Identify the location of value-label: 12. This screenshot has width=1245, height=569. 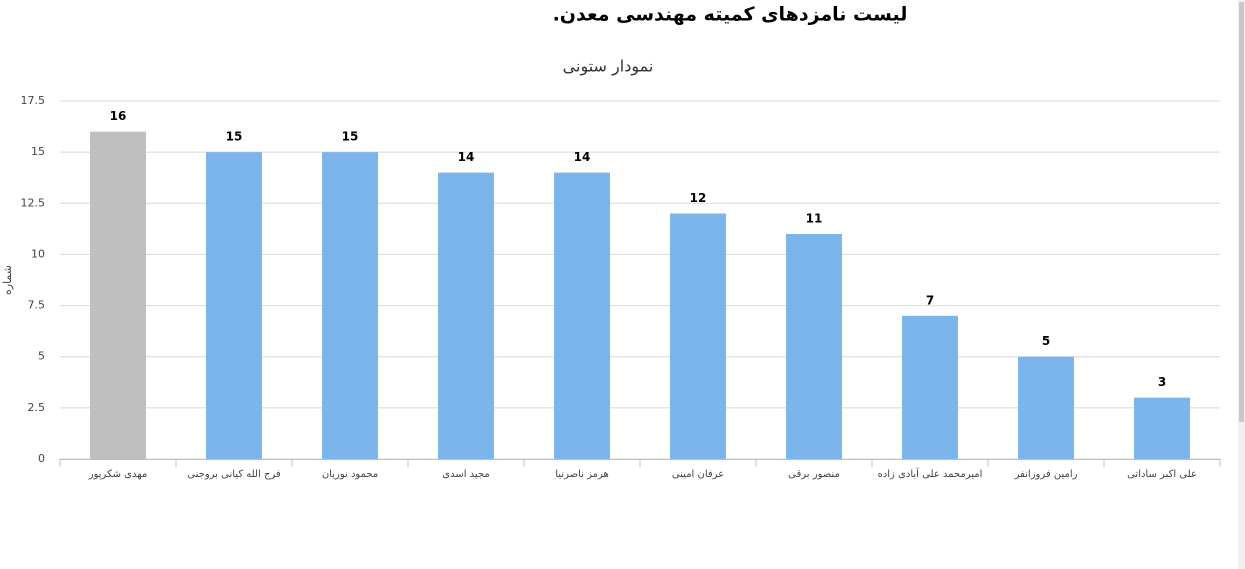
(698, 198).